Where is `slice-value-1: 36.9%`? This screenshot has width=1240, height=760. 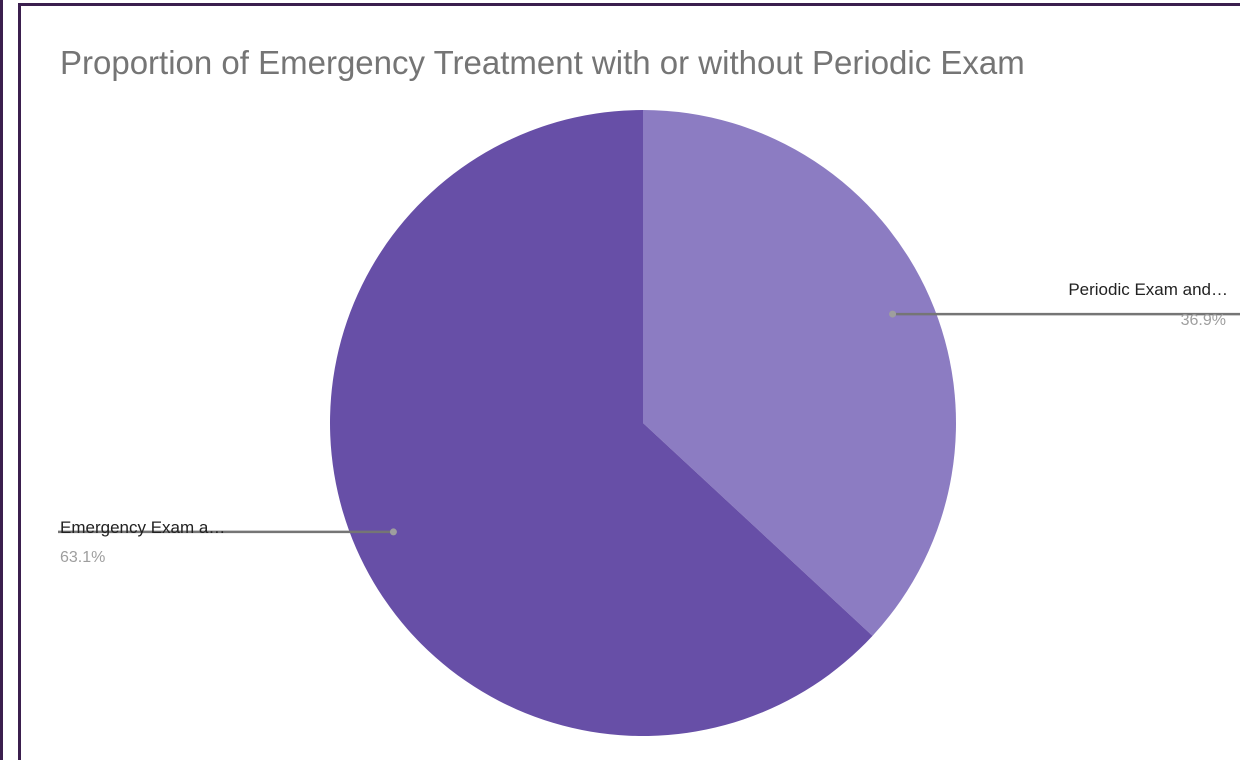
slice-value-1: 36.9% is located at coordinates (1203, 320).